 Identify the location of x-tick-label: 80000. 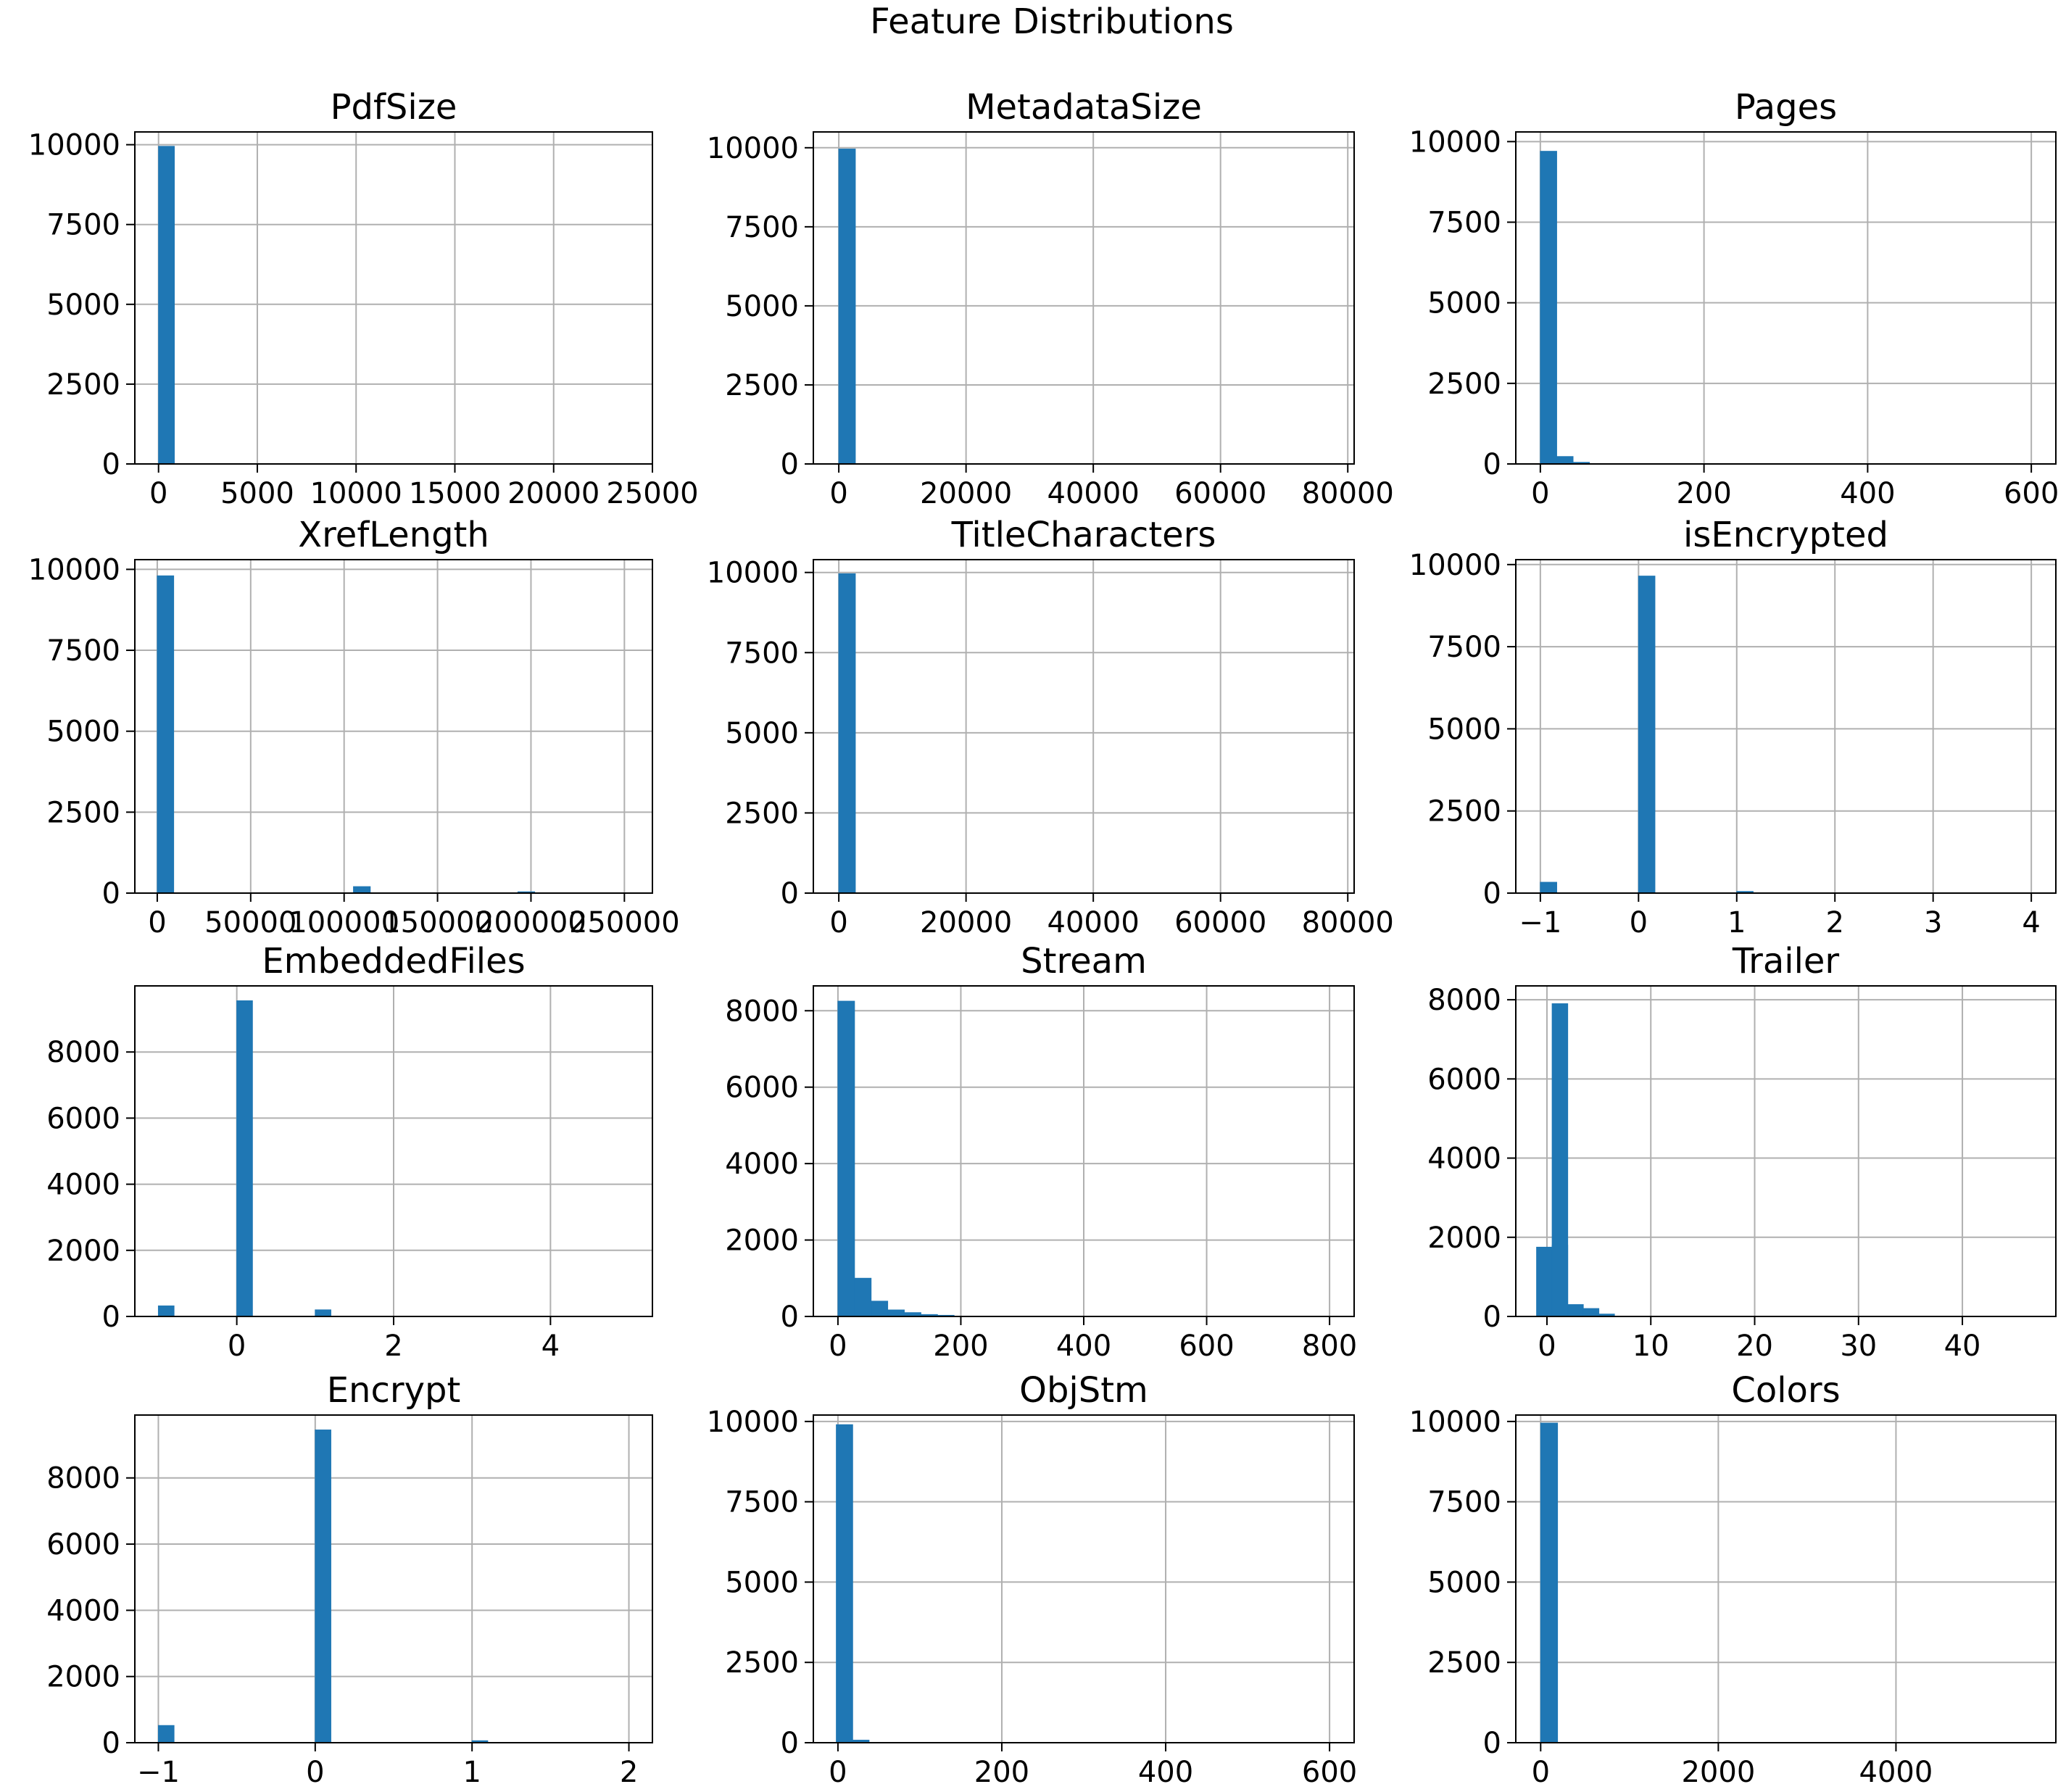
(1348, 923).